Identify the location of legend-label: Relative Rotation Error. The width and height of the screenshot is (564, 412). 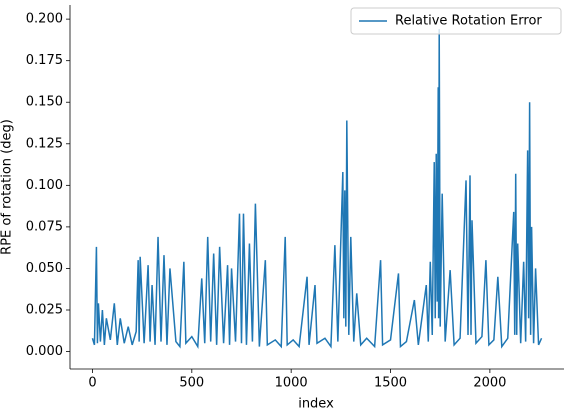
(468, 21).